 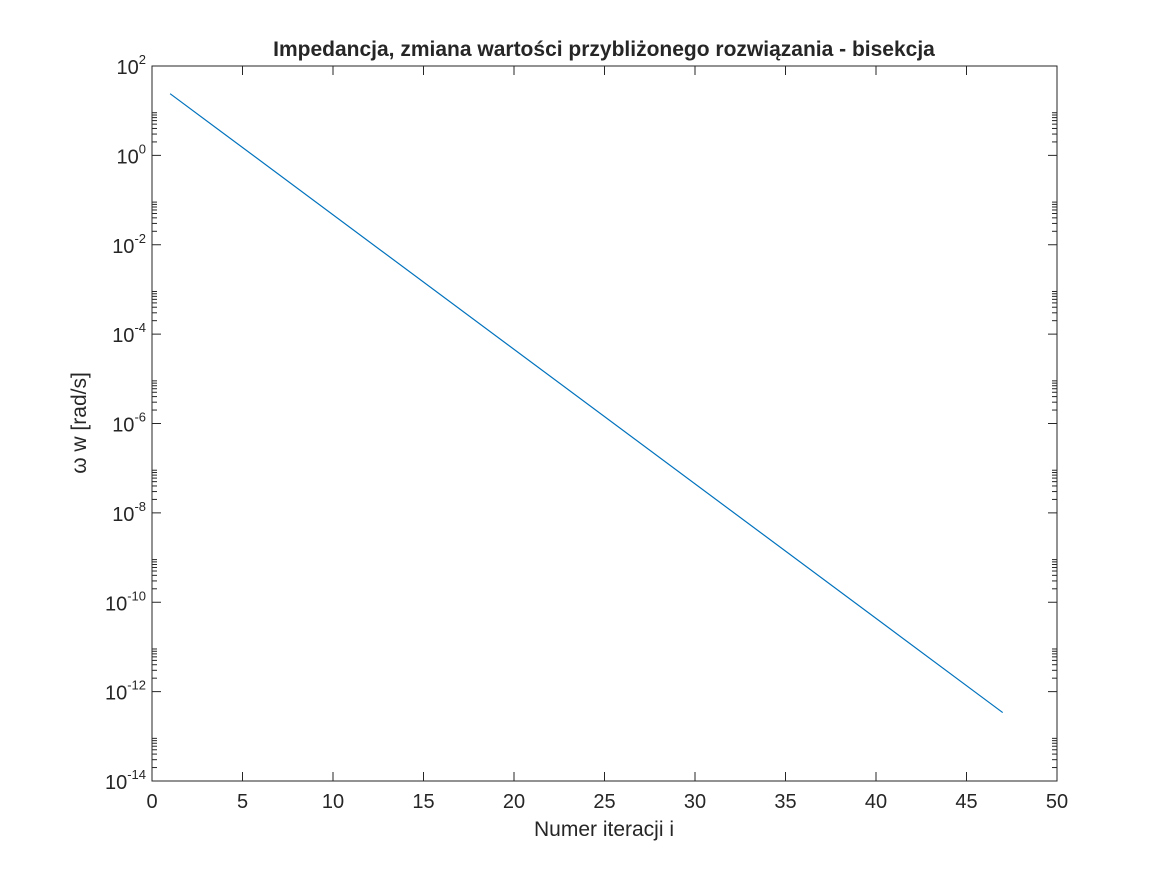 I want to click on x-tick-labels: 0 5 10 15 20 25 30 35 40 45 50, so click(x=607, y=802).